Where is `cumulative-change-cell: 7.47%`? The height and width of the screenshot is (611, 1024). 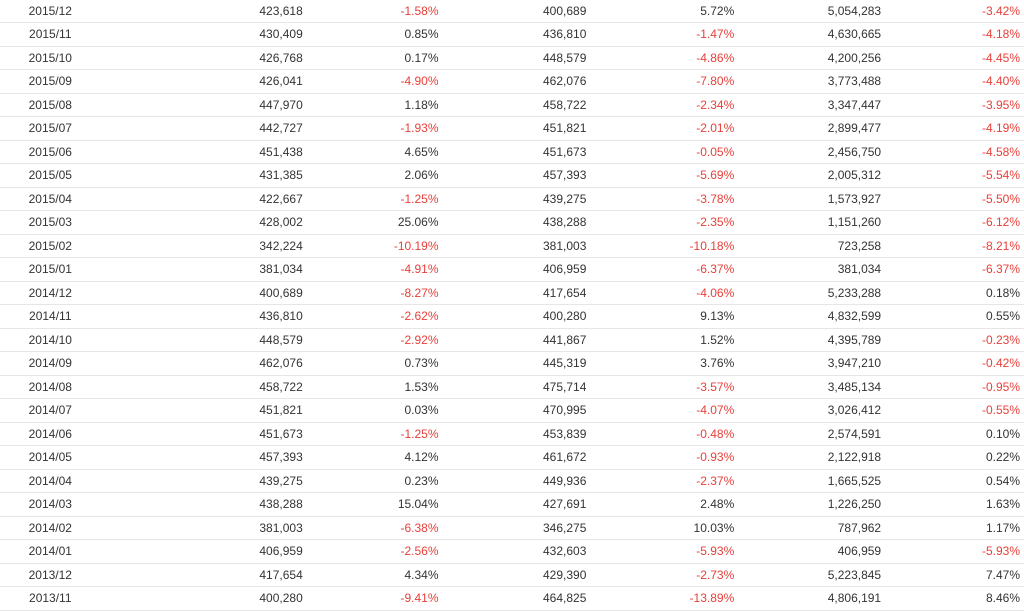
cumulative-change-cell: 7.47% is located at coordinates (952, 575).